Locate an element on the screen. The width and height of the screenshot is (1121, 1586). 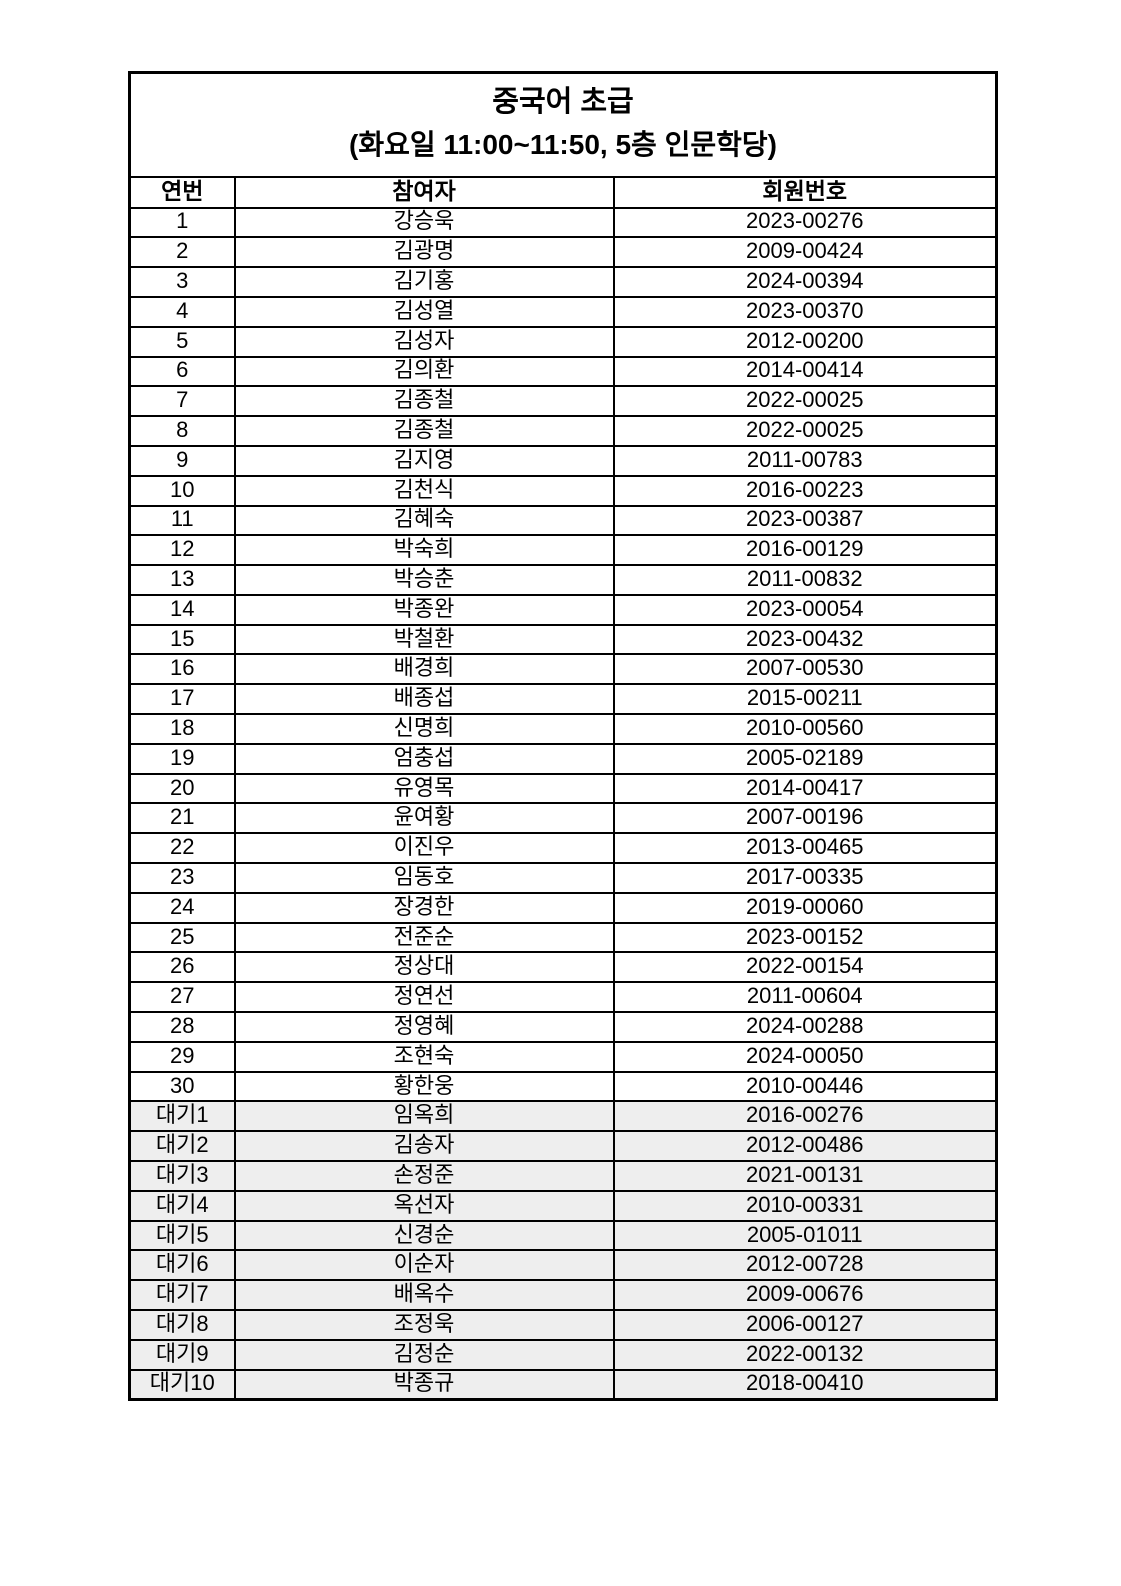
participant-name-cell: 박종규 is located at coordinates (424, 1384).